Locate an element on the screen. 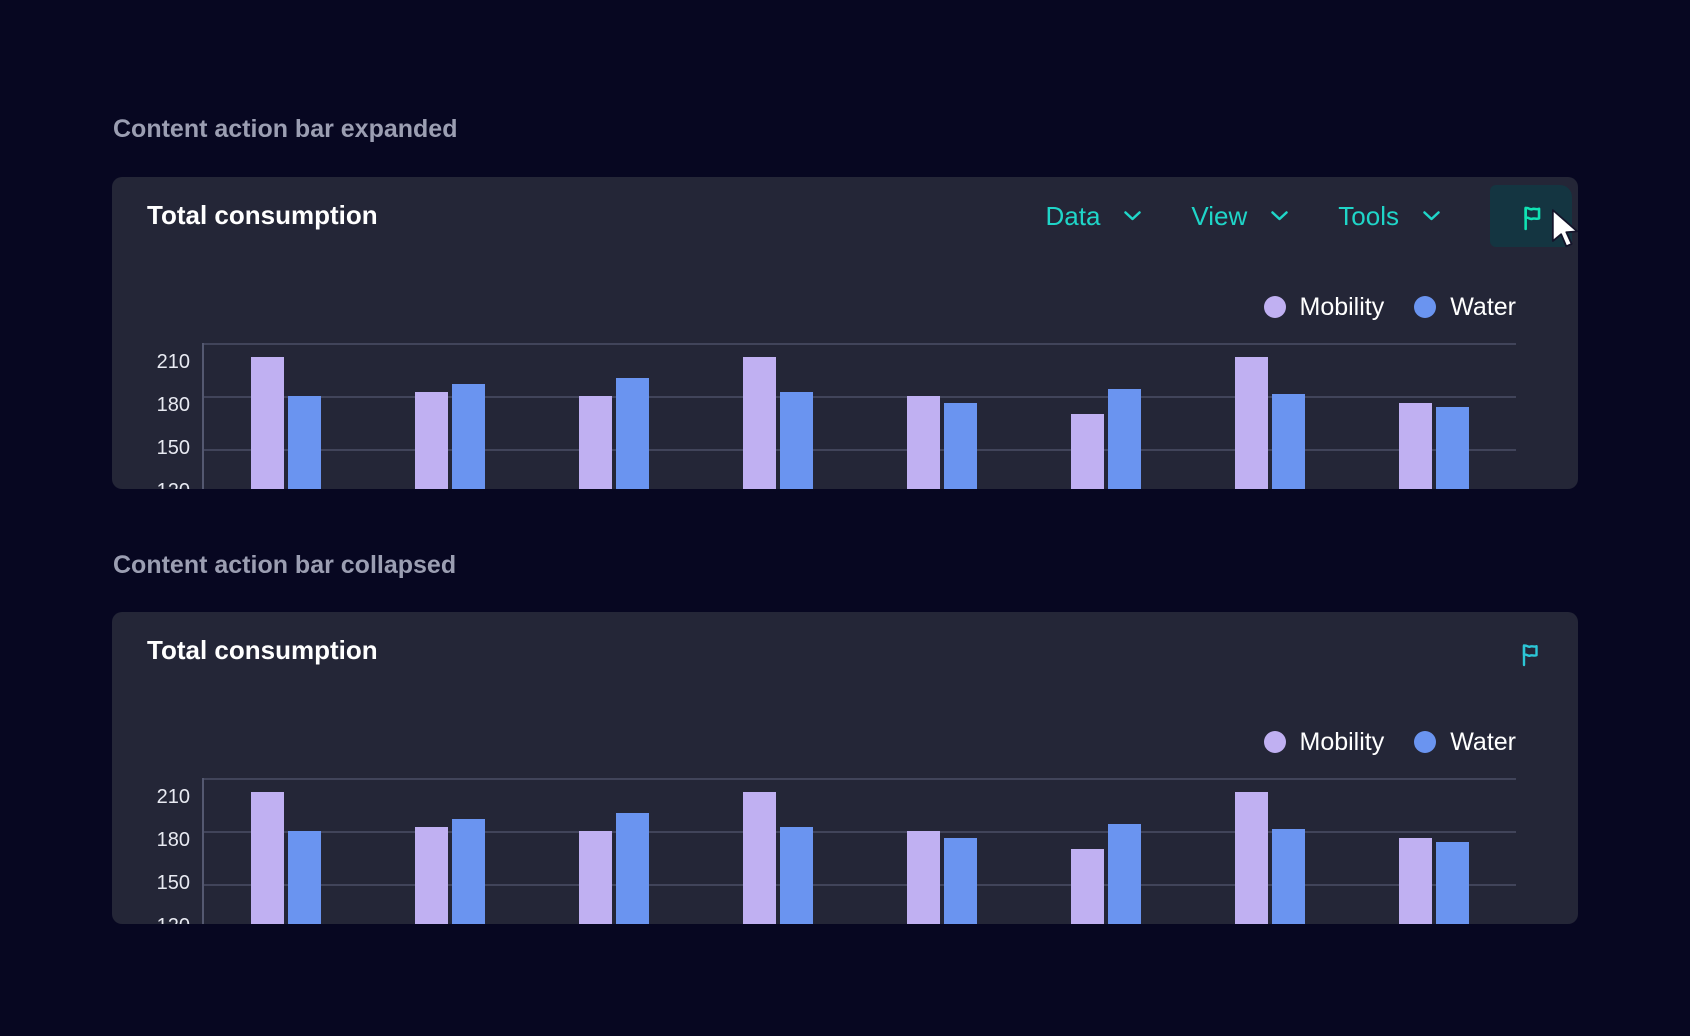 The height and width of the screenshot is (1036, 1690). menu-data-label: Data is located at coordinates (1073, 216).